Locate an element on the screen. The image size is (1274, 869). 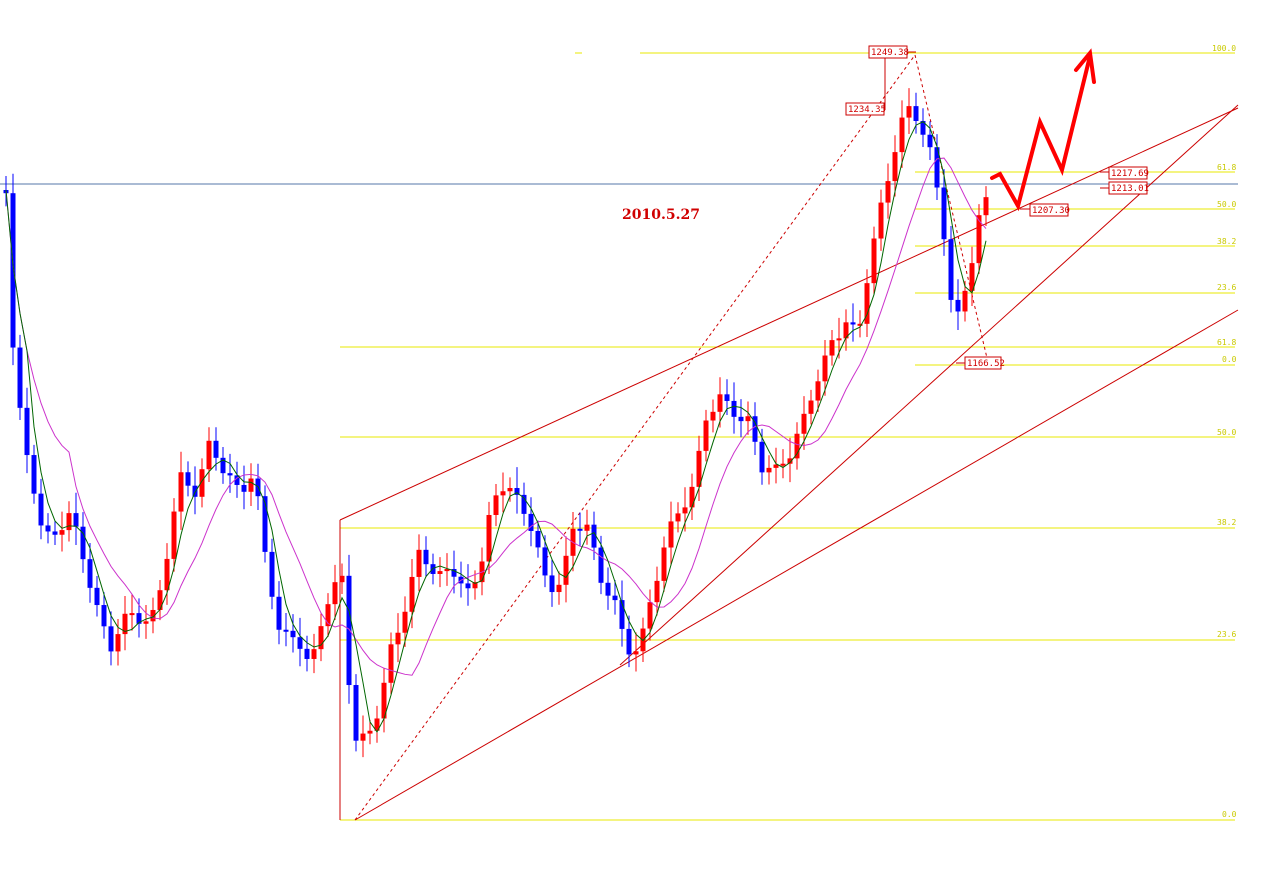
fib-label-lower-50: 50.0 is located at coordinates (1226, 432).